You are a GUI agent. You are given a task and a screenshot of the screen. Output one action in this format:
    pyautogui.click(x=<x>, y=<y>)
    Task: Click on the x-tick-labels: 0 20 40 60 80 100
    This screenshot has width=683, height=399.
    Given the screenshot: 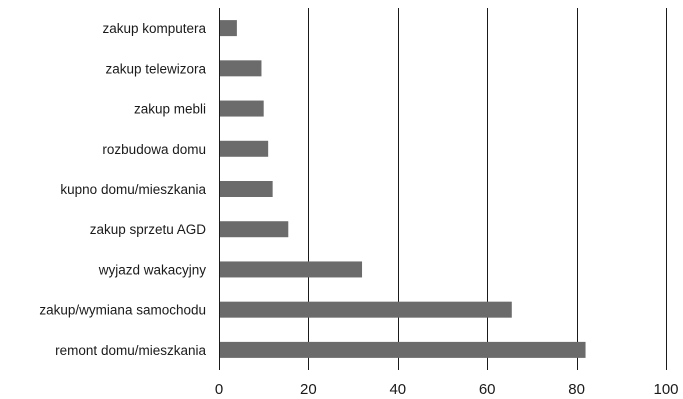 What is the action you would take?
    pyautogui.click(x=447, y=389)
    